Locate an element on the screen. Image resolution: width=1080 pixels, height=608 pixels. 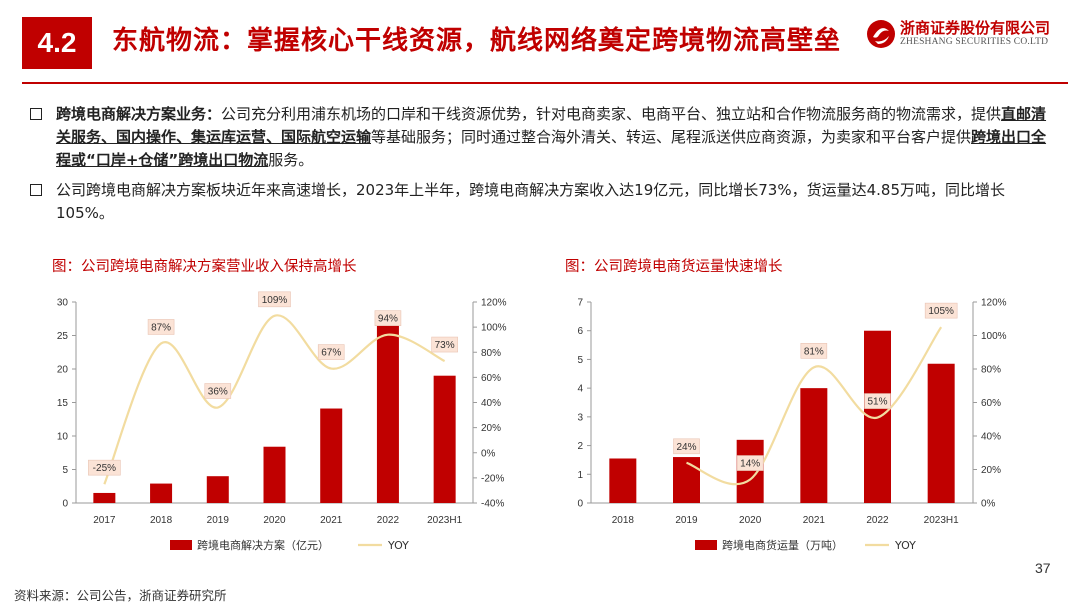
left-axis-tick-label: 4 is located at coordinates (580, 389).